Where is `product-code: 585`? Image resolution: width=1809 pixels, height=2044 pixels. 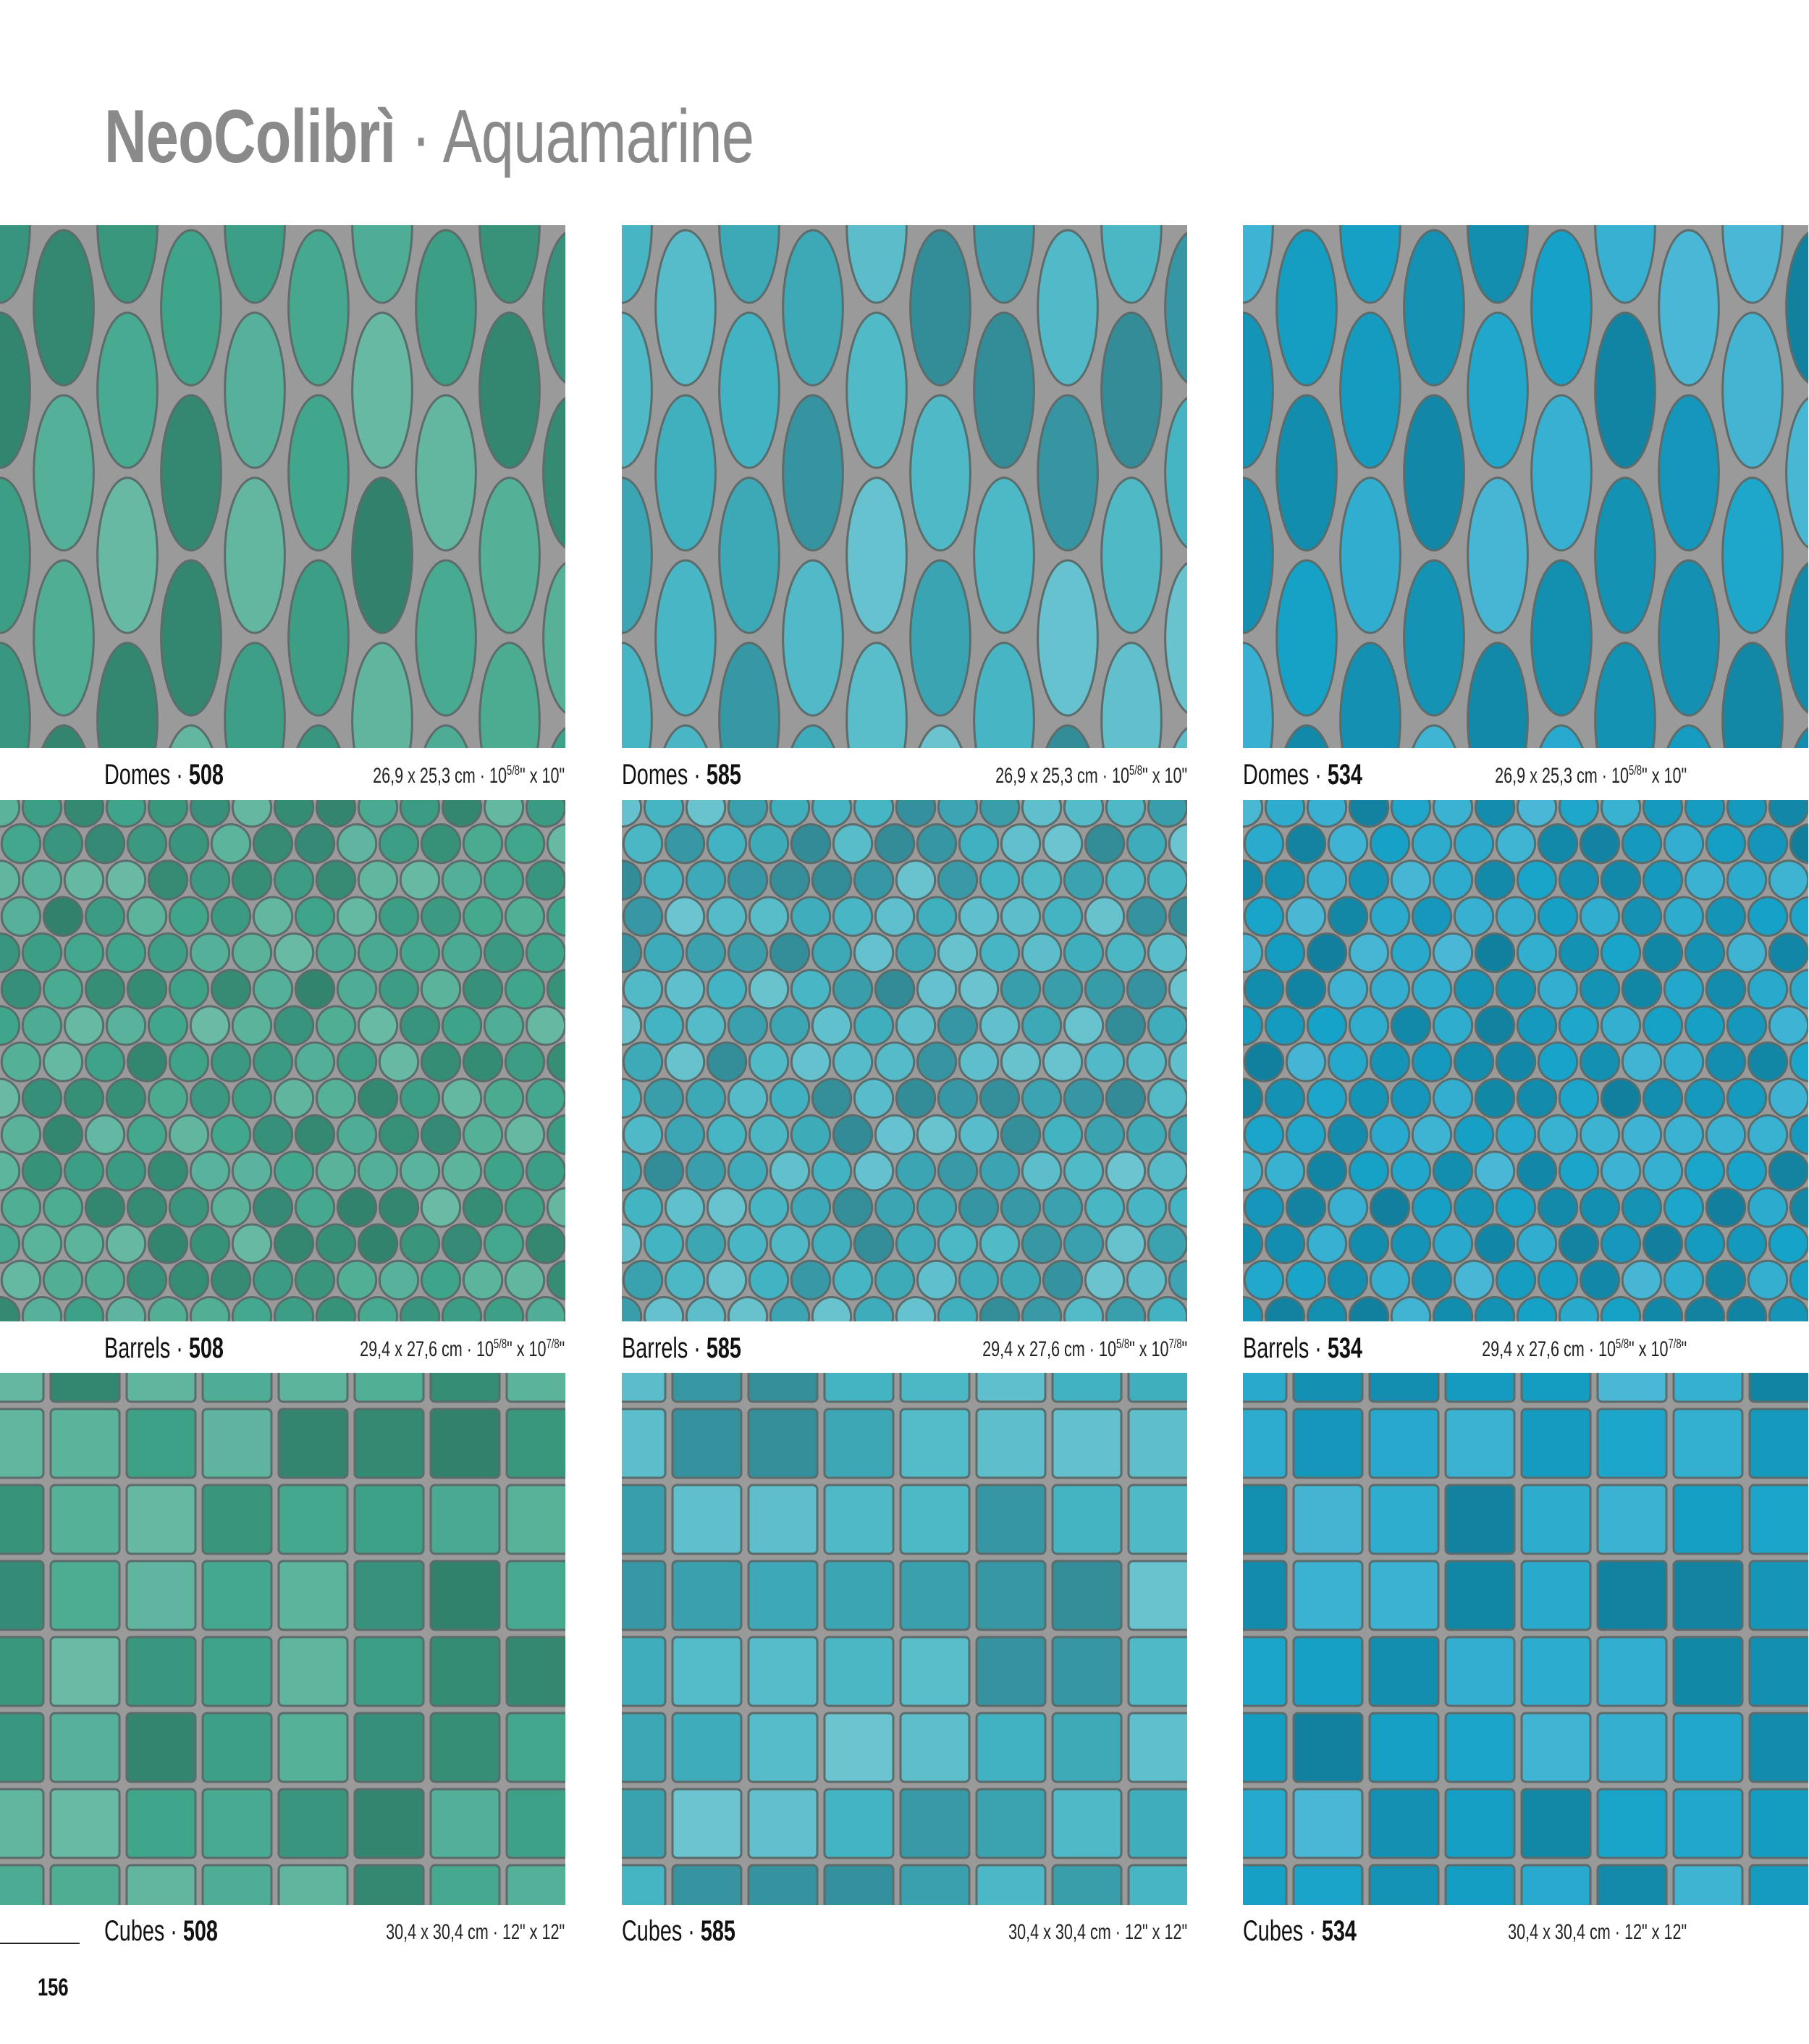 product-code: 585 is located at coordinates (717, 1931).